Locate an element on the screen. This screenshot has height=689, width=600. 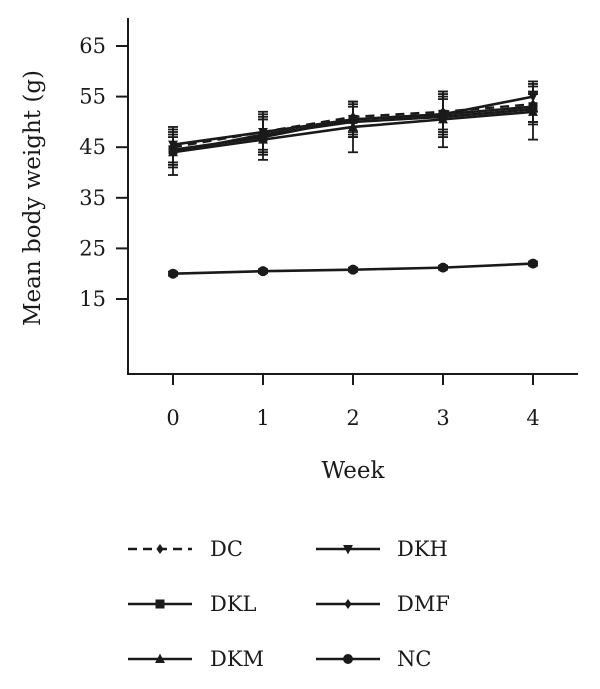
y-axis-title: Mean body weight (g) is located at coordinates (33, 198).